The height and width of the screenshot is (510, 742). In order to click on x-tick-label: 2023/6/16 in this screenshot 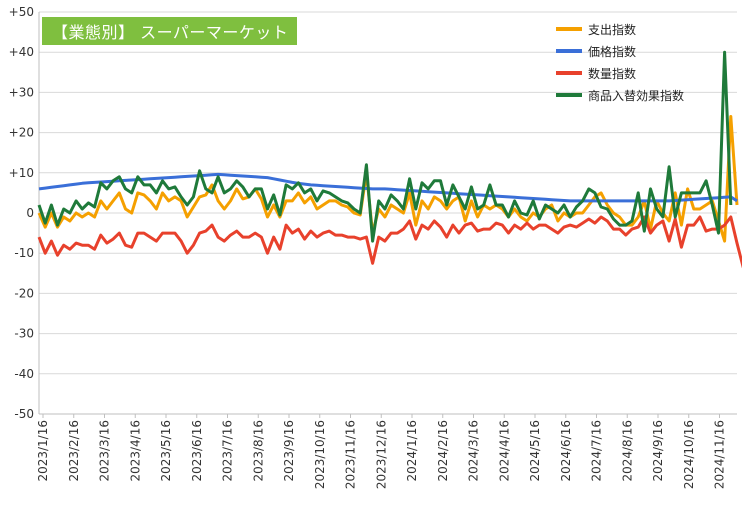, I will do `click(197, 451)`.